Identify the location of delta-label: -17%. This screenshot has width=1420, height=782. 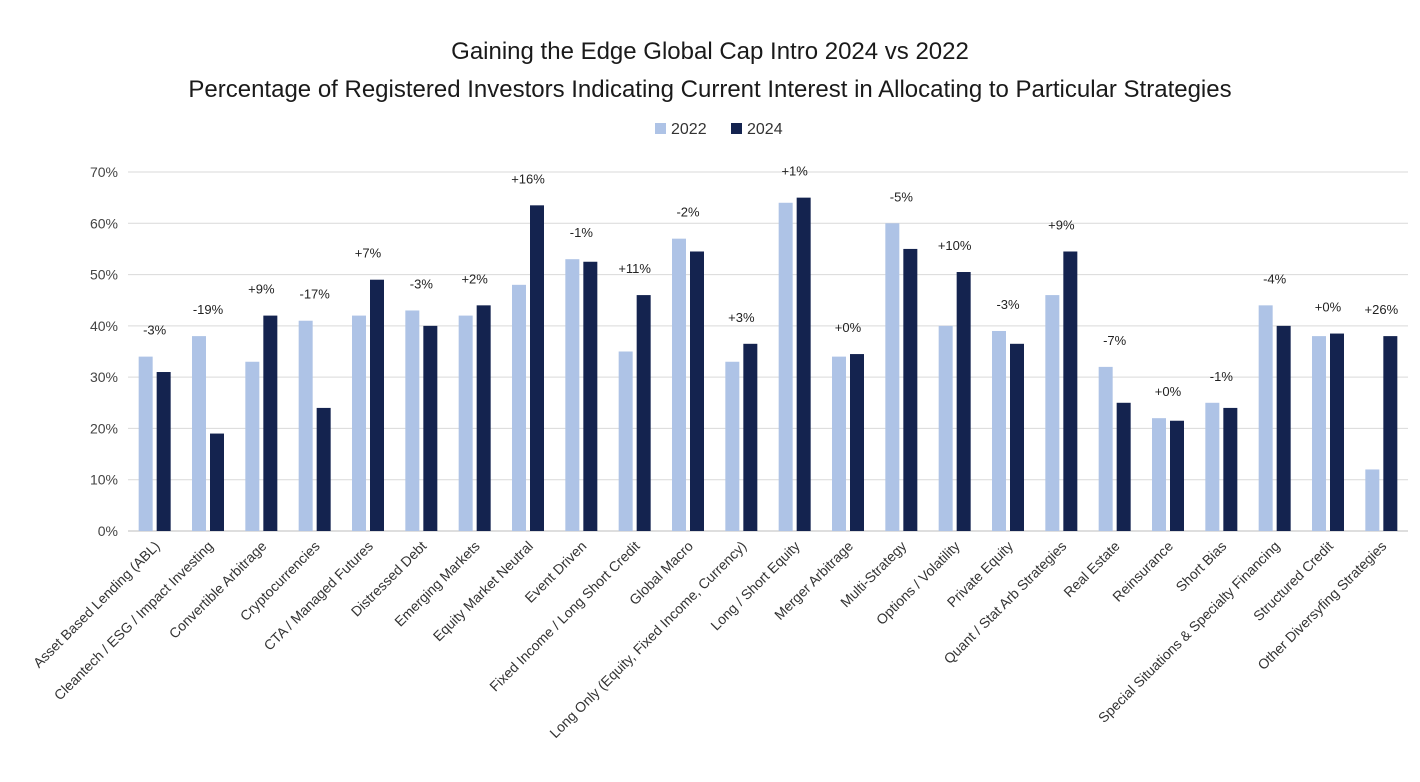
(314, 294).